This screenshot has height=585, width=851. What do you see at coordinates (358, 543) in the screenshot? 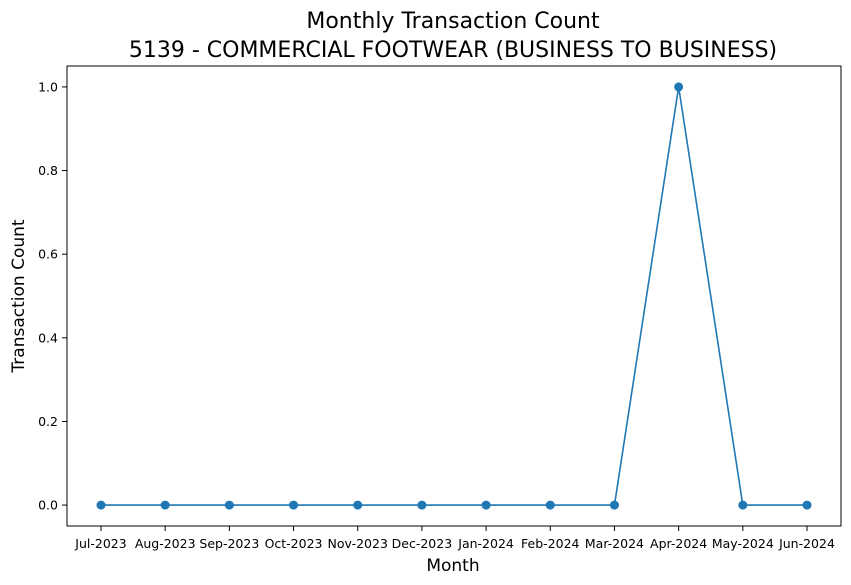
I see `x-tick-label: Nov-2023` at bounding box center [358, 543].